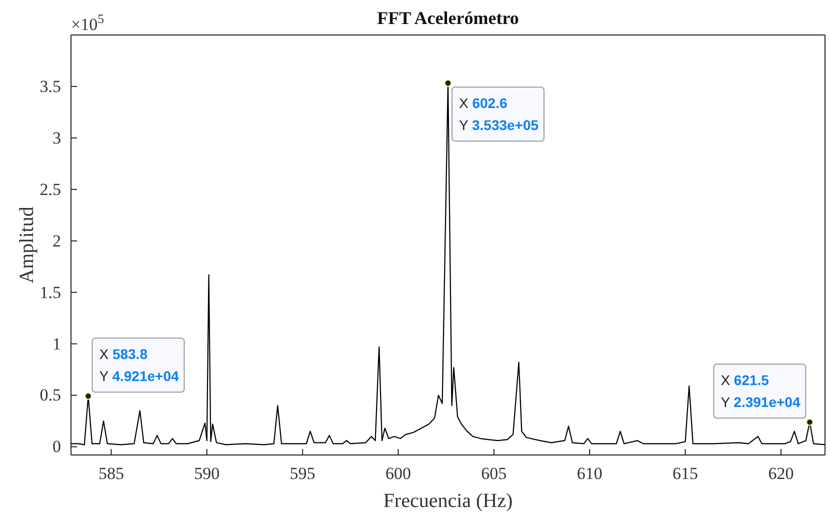 The width and height of the screenshot is (830, 517). I want to click on data-tip: X 621.5 Y 2.391e+04, so click(759, 391).